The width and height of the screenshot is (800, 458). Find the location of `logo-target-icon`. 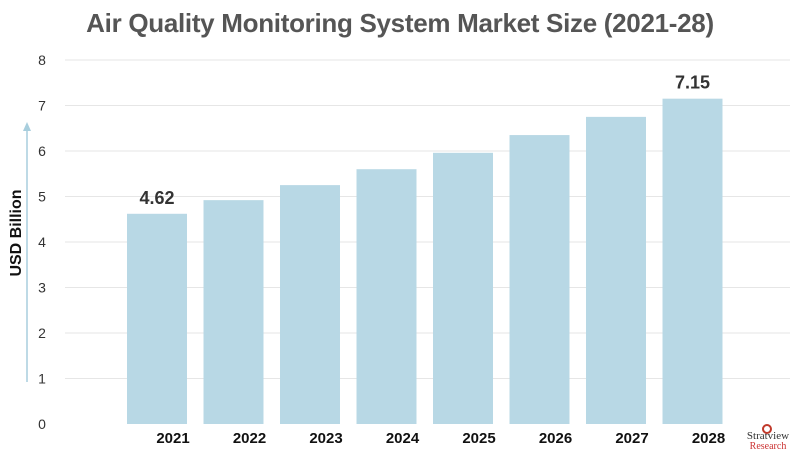

logo-target-icon is located at coordinates (767, 429).